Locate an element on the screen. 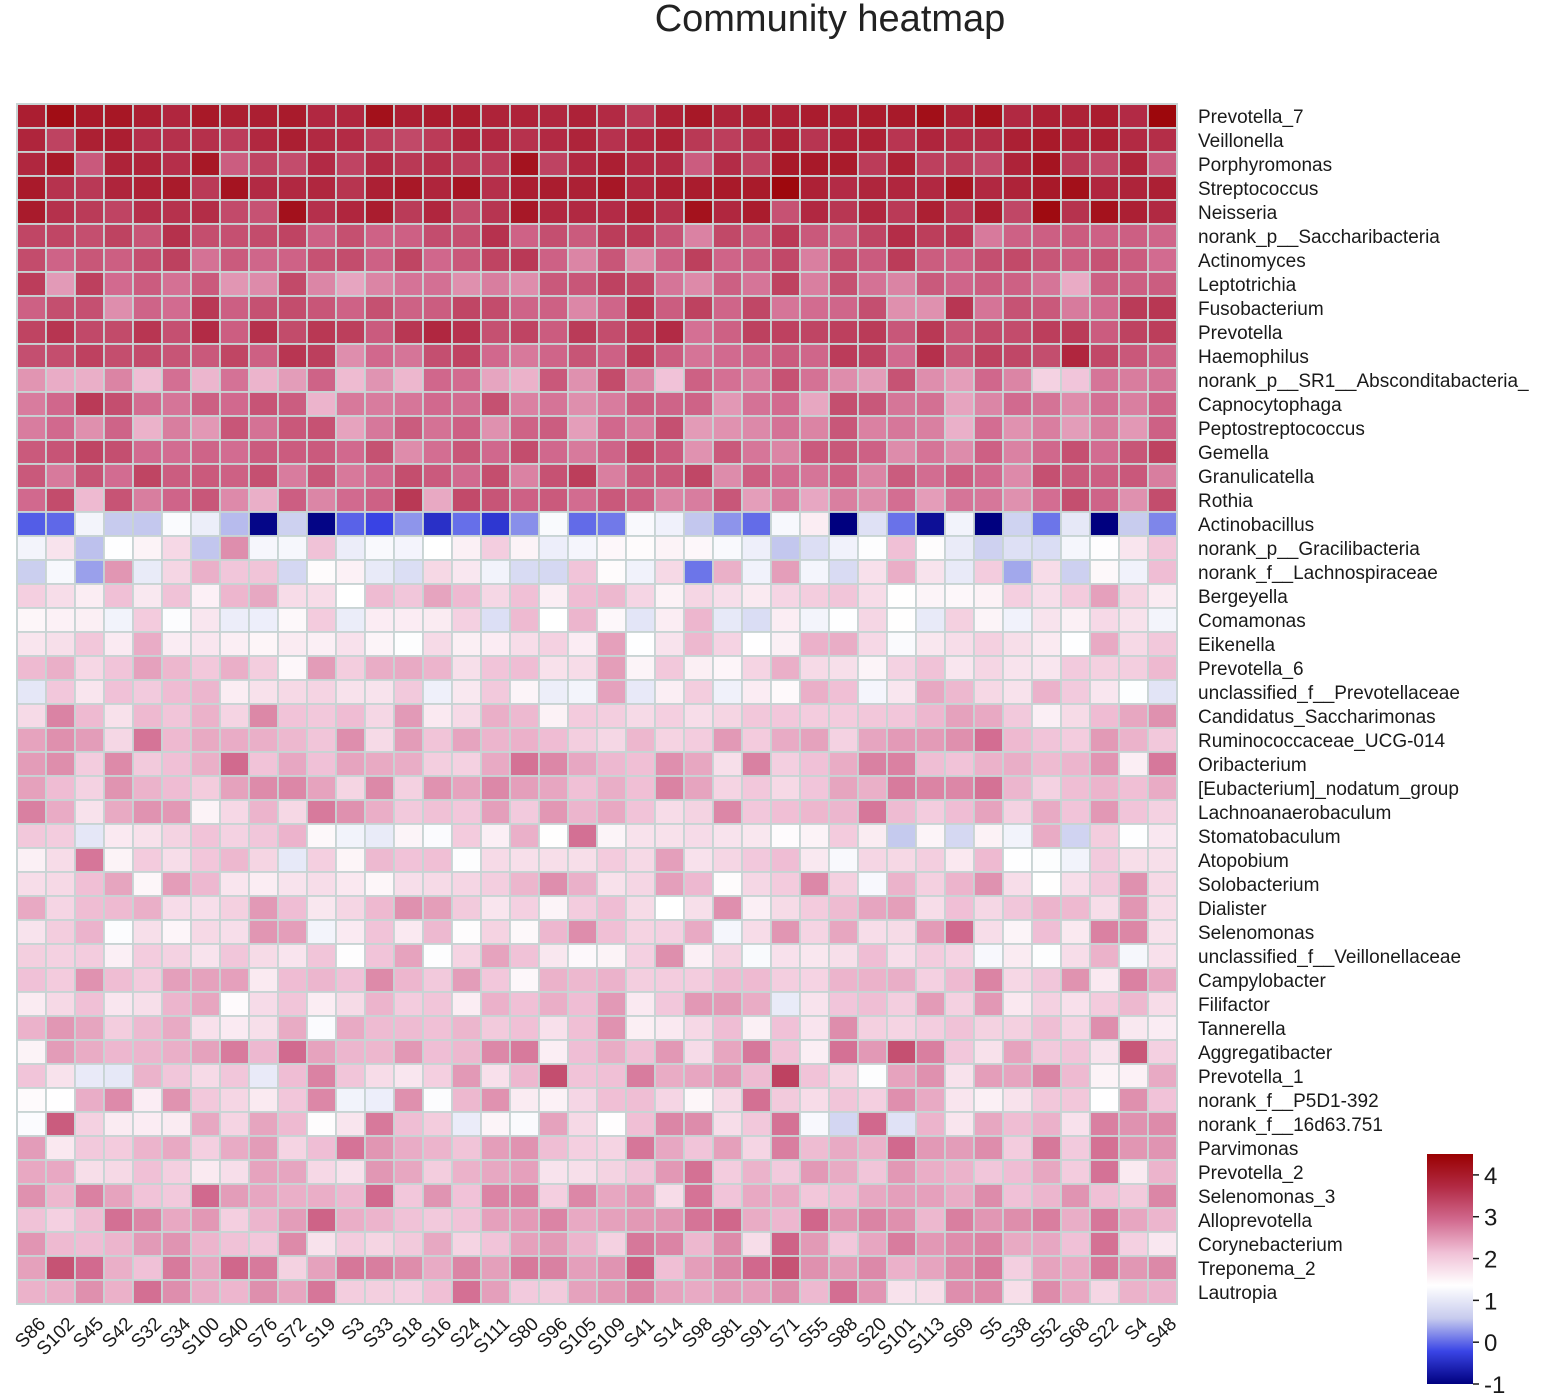 Image resolution: width=1559 pixels, height=1394 pixels. row-label: Dialister is located at coordinates (1232, 909).